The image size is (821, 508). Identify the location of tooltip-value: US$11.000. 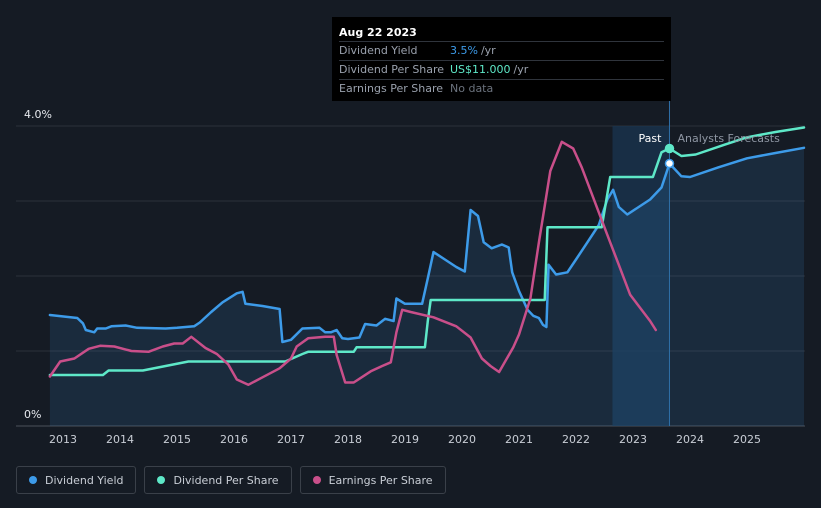
(480, 69).